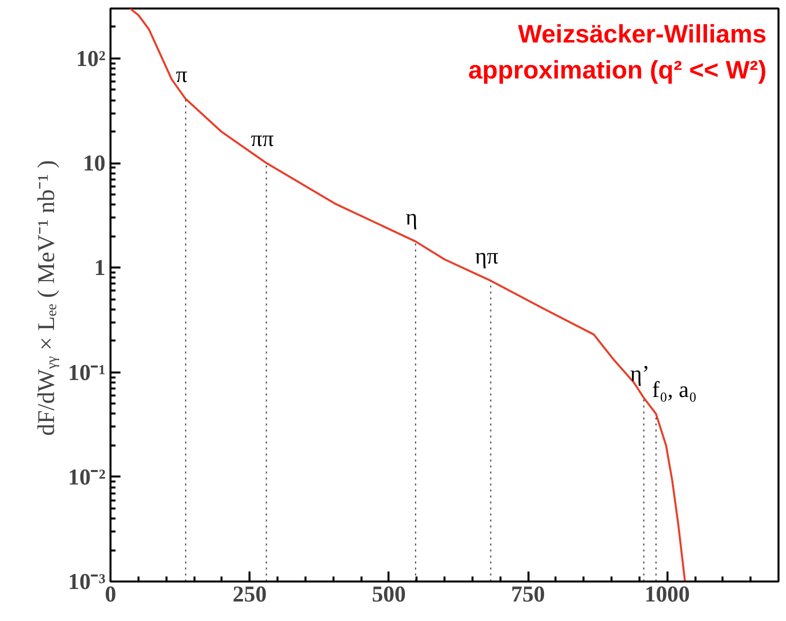 The height and width of the screenshot is (621, 786). I want to click on y-tick-label: 10², so click(91, 58).